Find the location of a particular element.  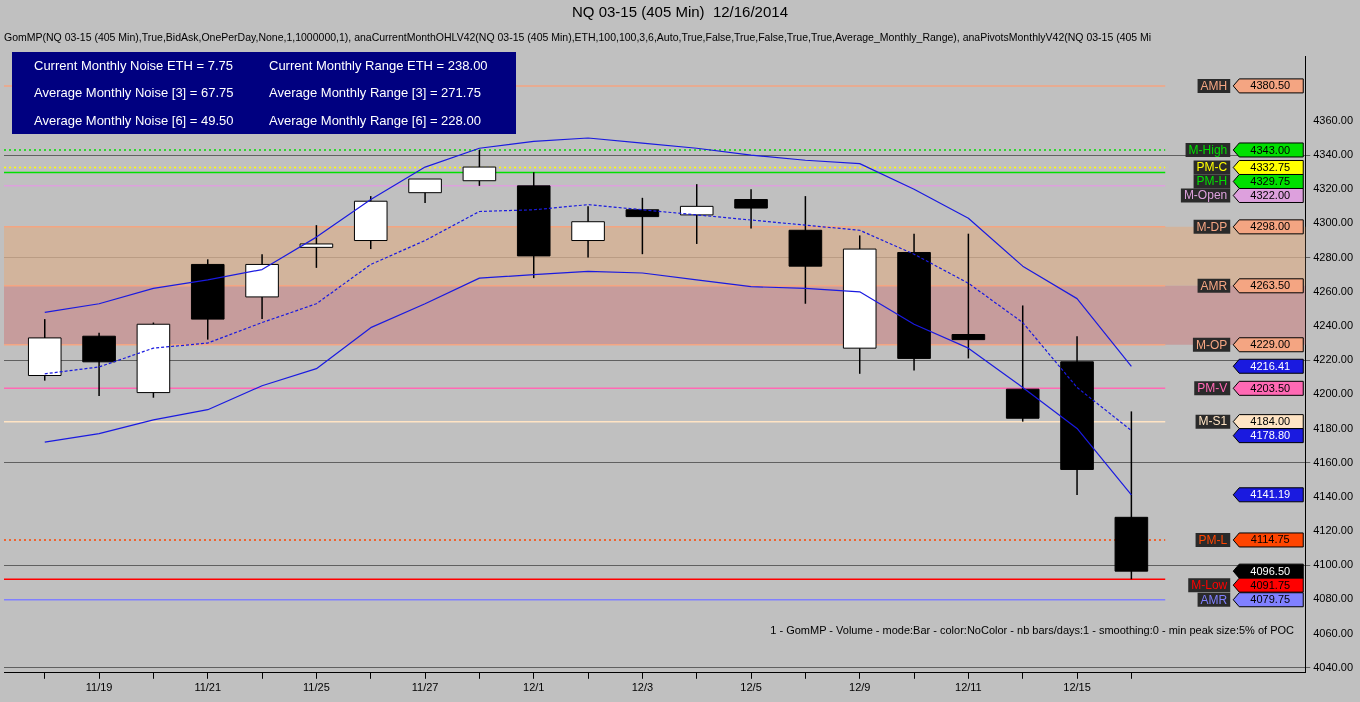

x-tick-label: 11/25 is located at coordinates (316, 687).